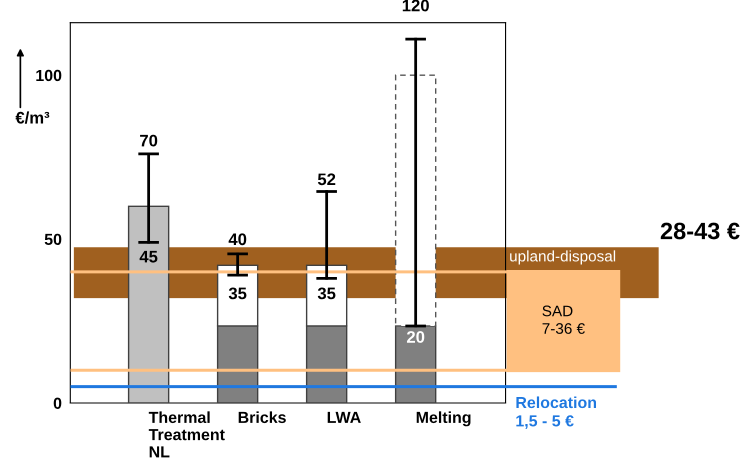 The height and width of the screenshot is (475, 753). What do you see at coordinates (556, 412) in the screenshot?
I see `ref-line-label: Relocation 1,5 - 5 €` at bounding box center [556, 412].